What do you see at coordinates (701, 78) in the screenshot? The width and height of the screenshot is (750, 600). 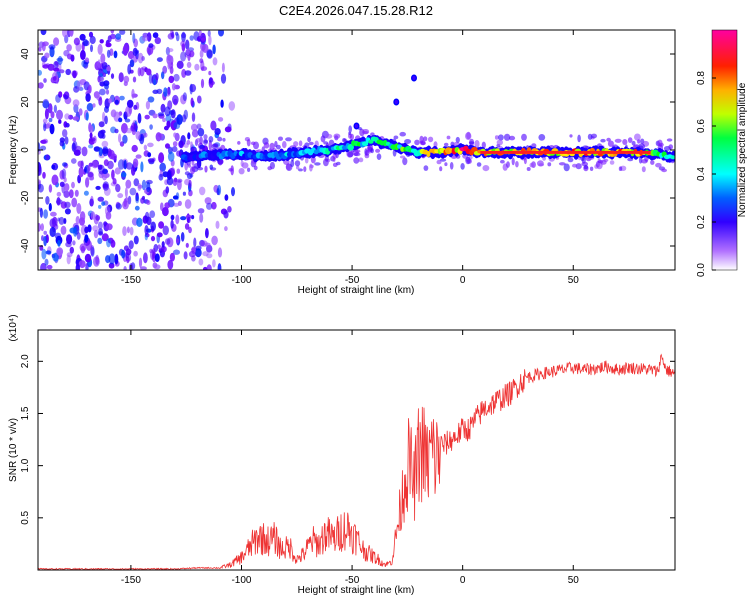 I see `colorbar-tick-label: 0.8` at bounding box center [701, 78].